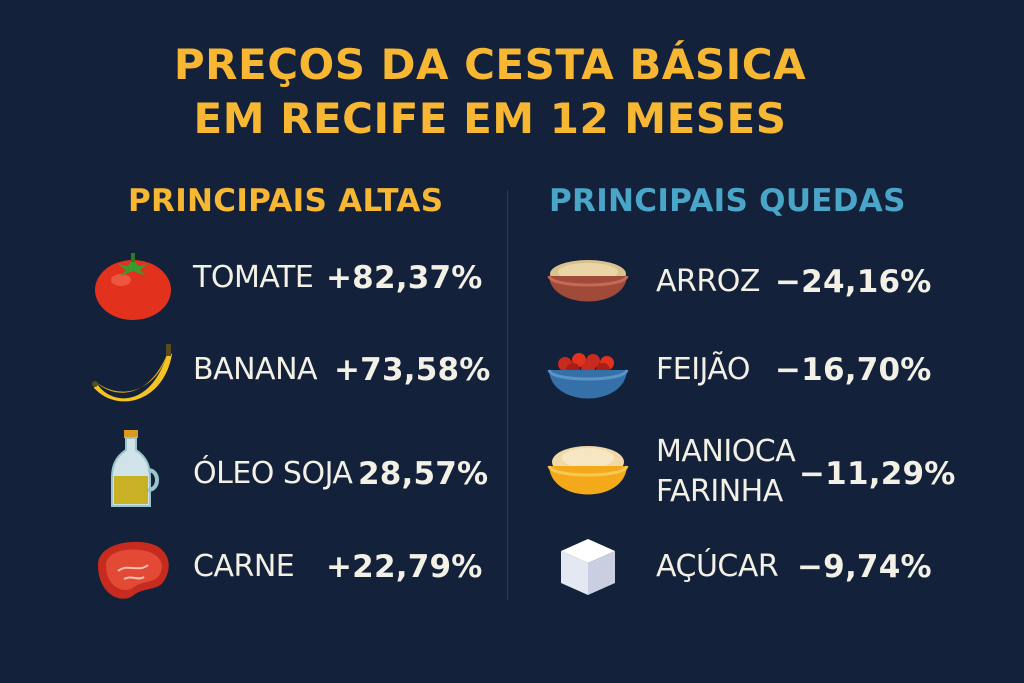 This screenshot has height=683, width=1024. What do you see at coordinates (588, 377) in the screenshot?
I see `beans-bowl-icon` at bounding box center [588, 377].